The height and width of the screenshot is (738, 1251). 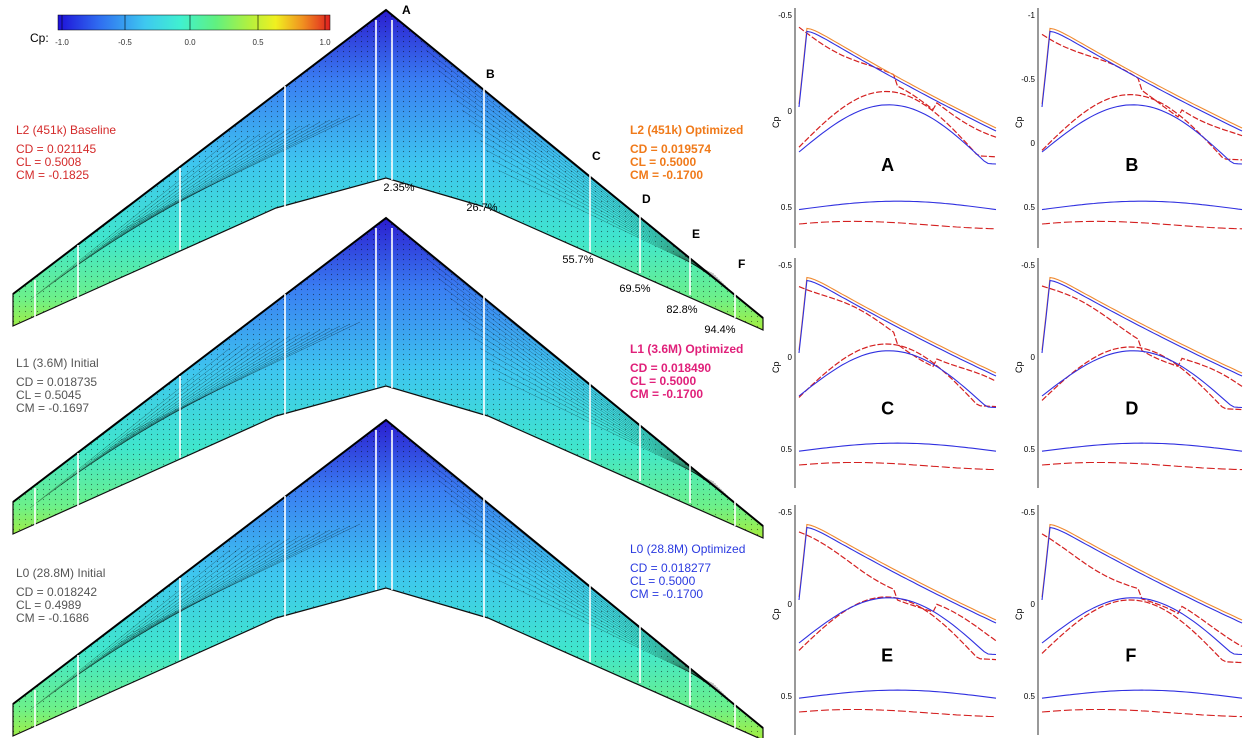 What do you see at coordinates (194, 22) in the screenshot?
I see `colorbar` at bounding box center [194, 22].